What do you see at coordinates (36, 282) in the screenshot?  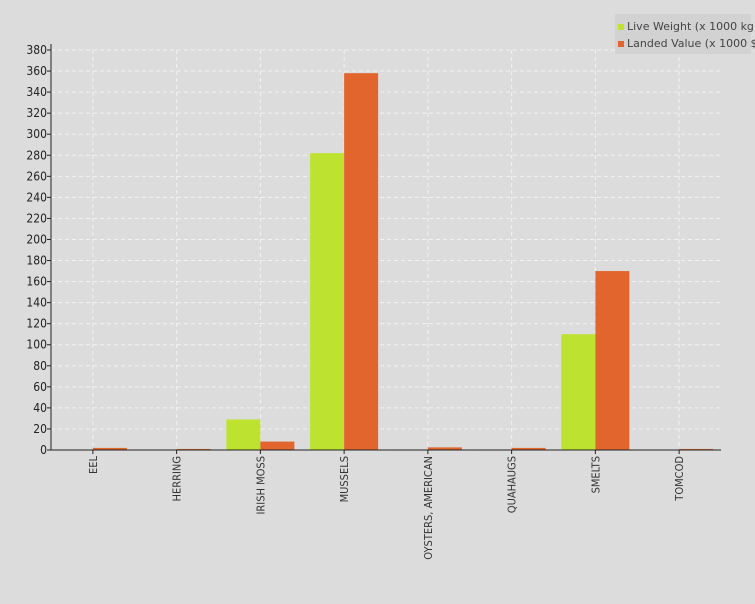 I see `y-tick-label-160: 160` at bounding box center [36, 282].